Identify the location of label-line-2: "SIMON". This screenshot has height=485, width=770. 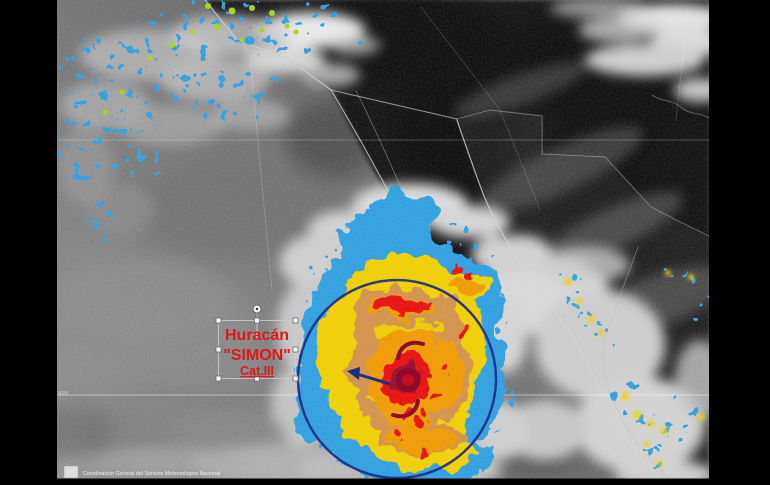
(257, 355).